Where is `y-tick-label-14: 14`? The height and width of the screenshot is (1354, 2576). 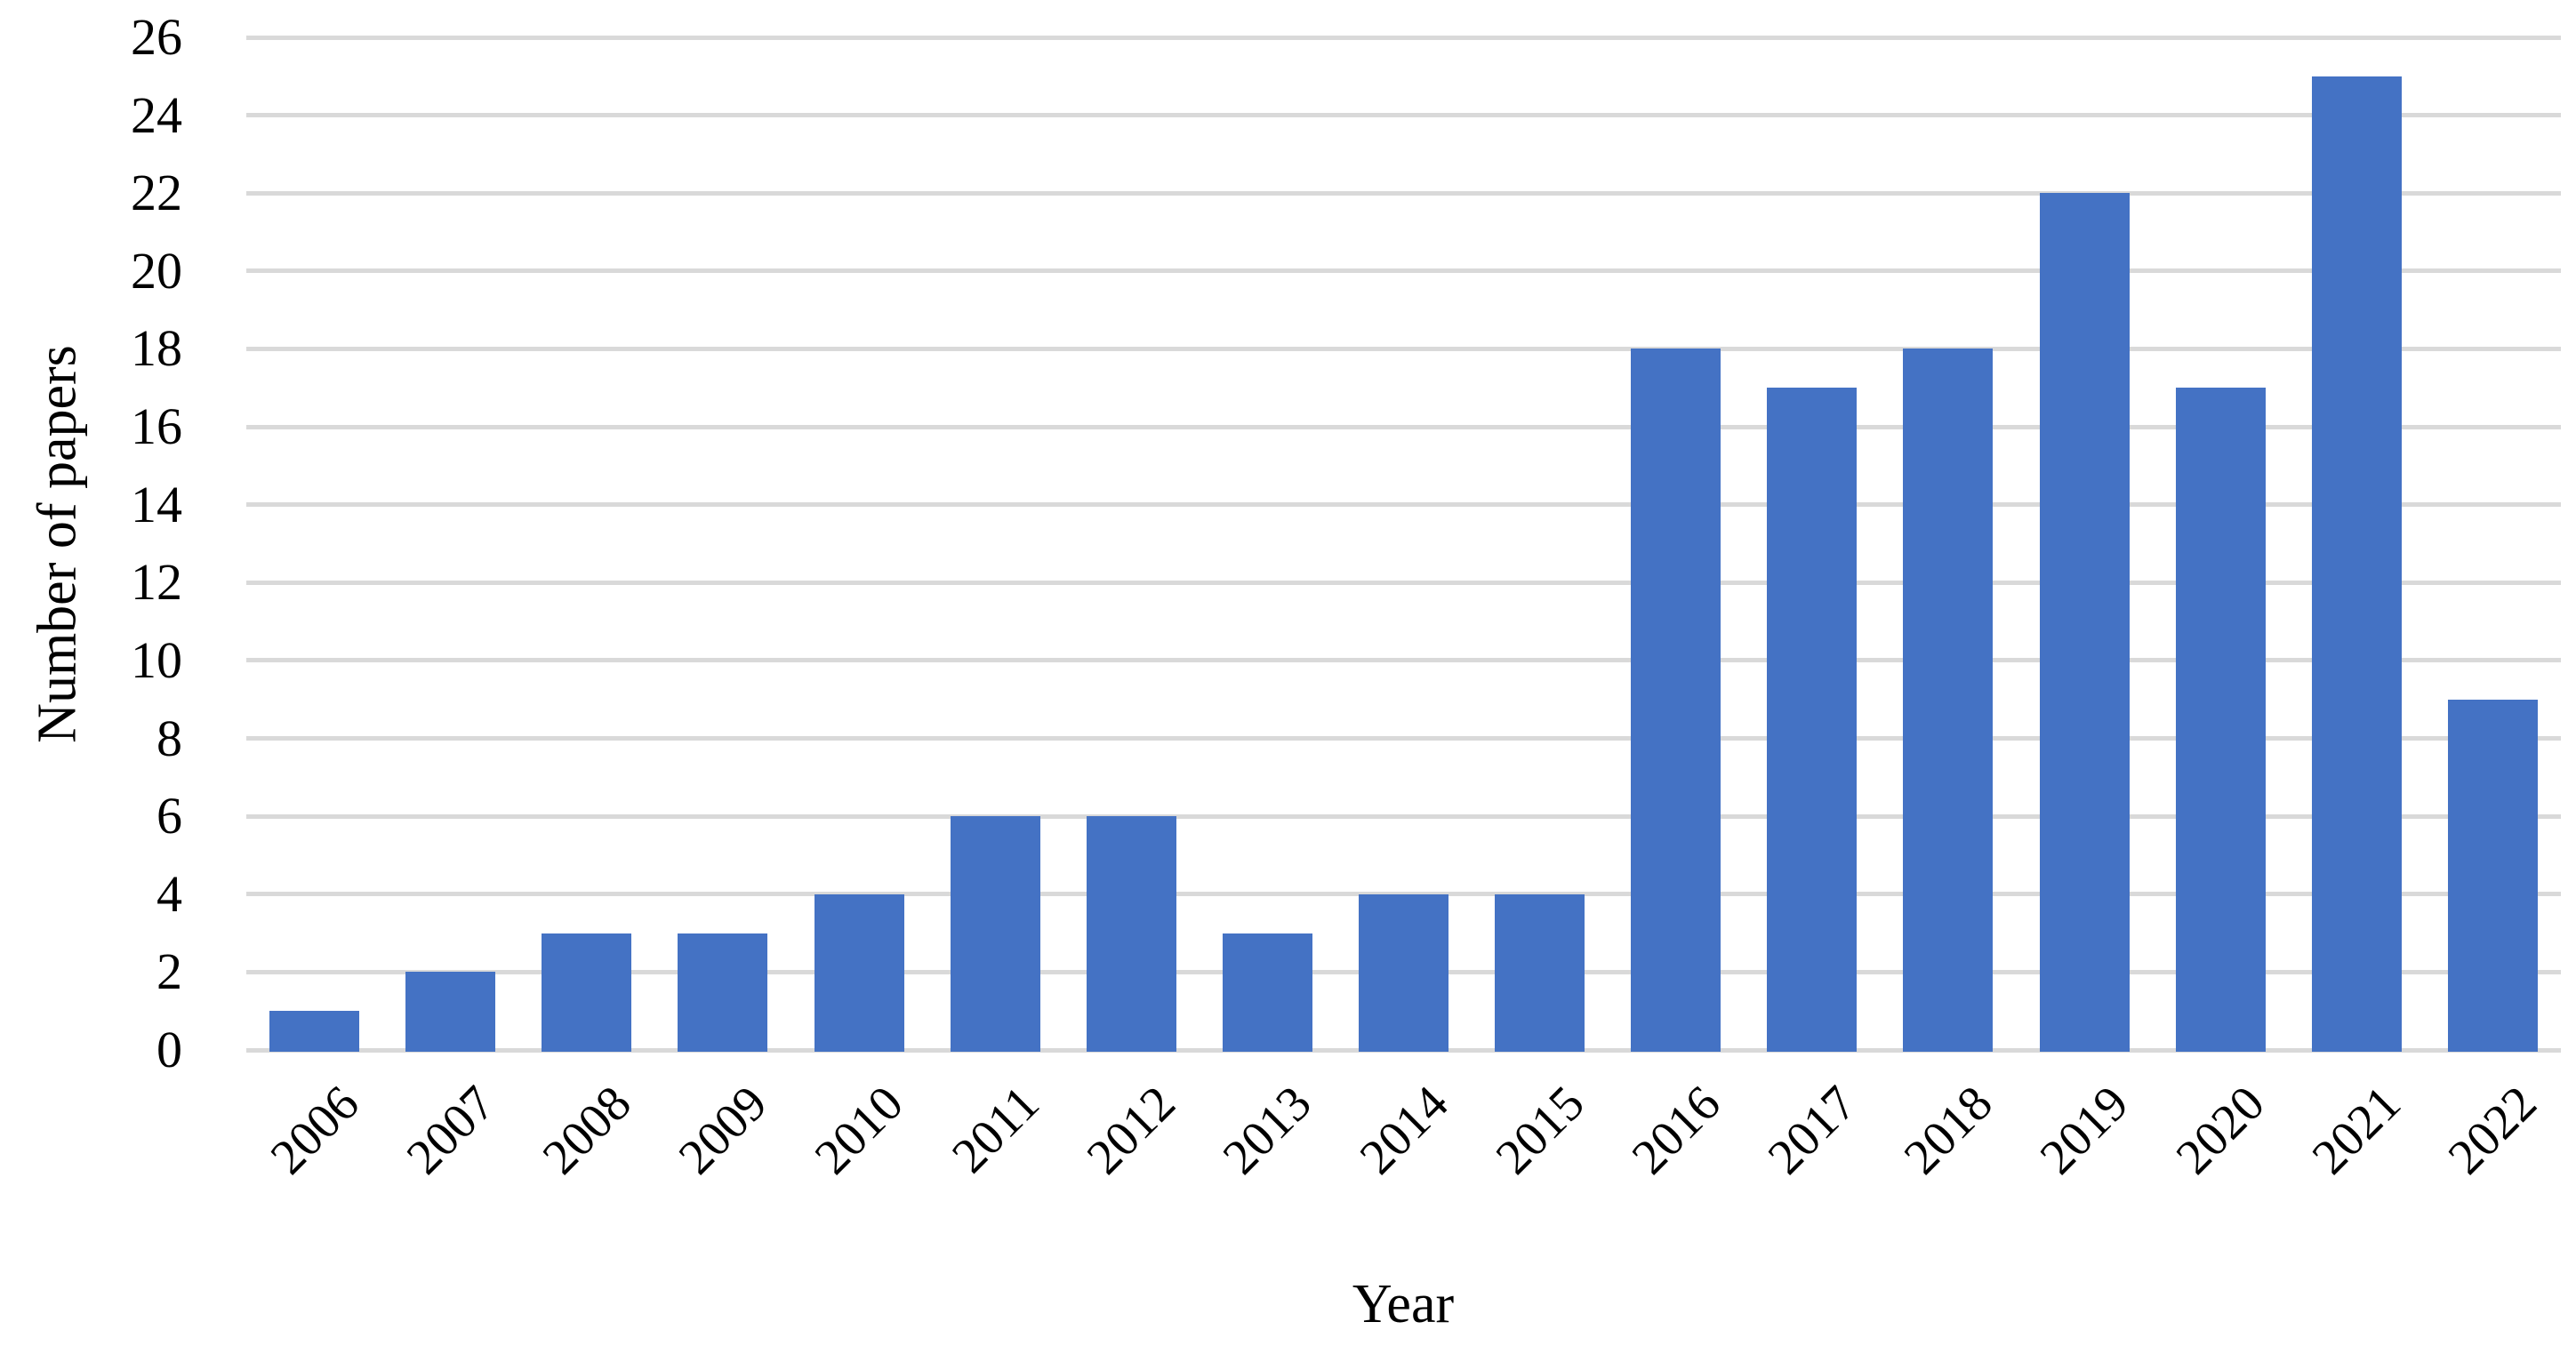 y-tick-label-14: 14 is located at coordinates (156, 504).